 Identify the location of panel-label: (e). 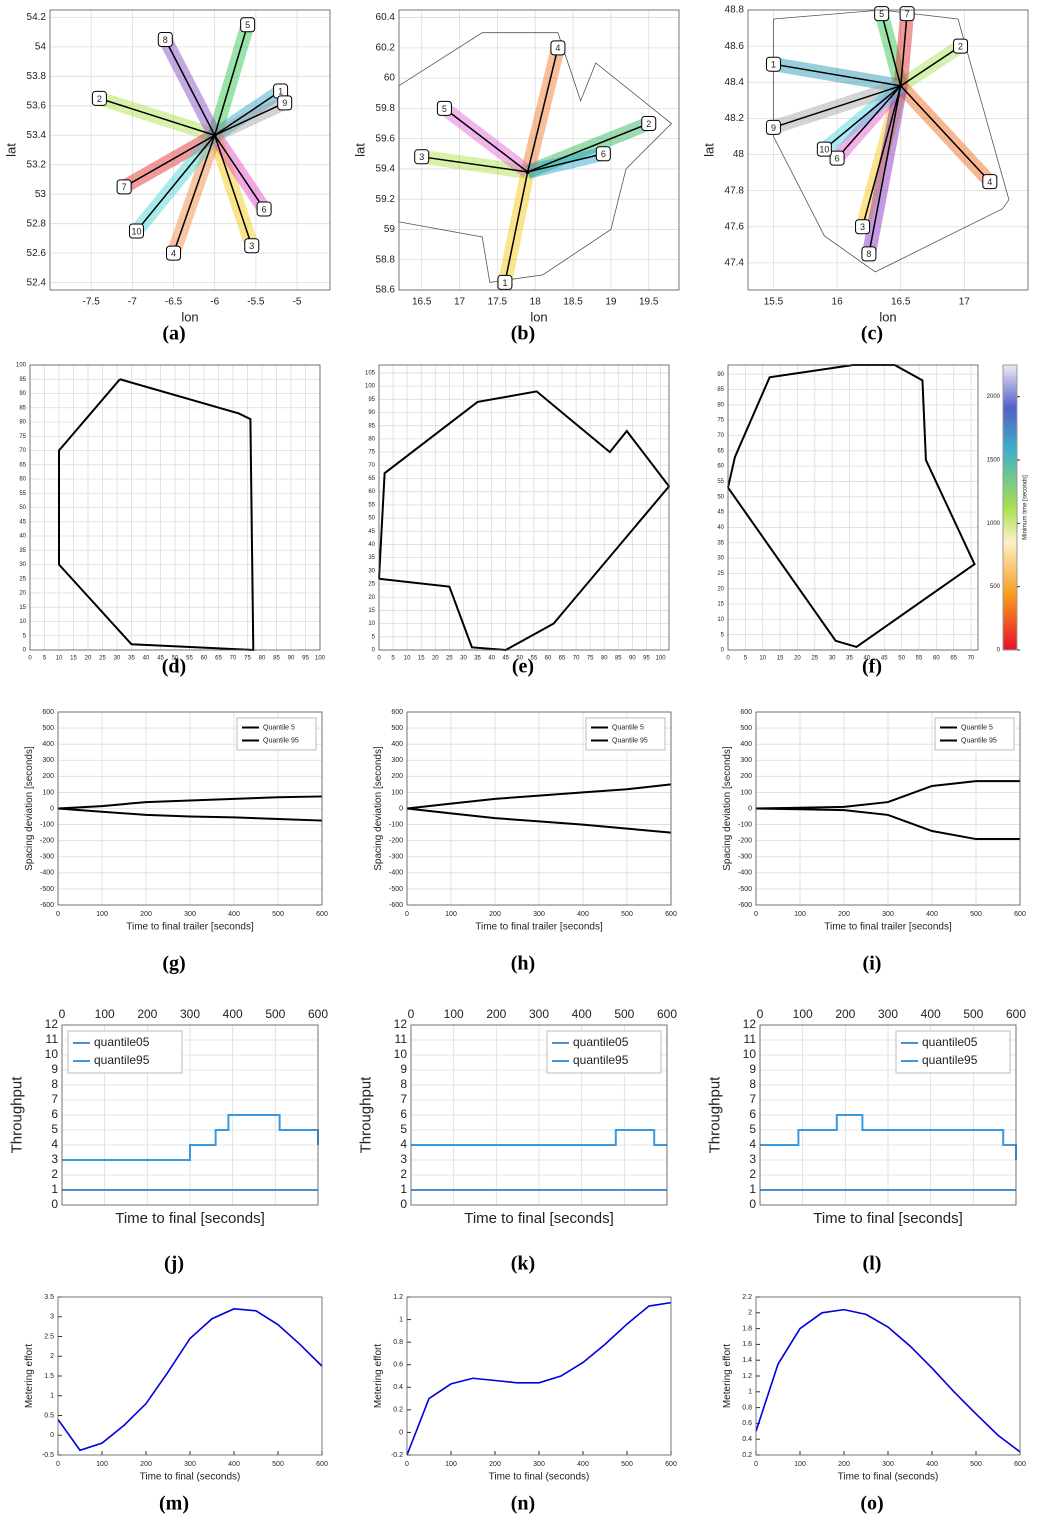
(523, 667).